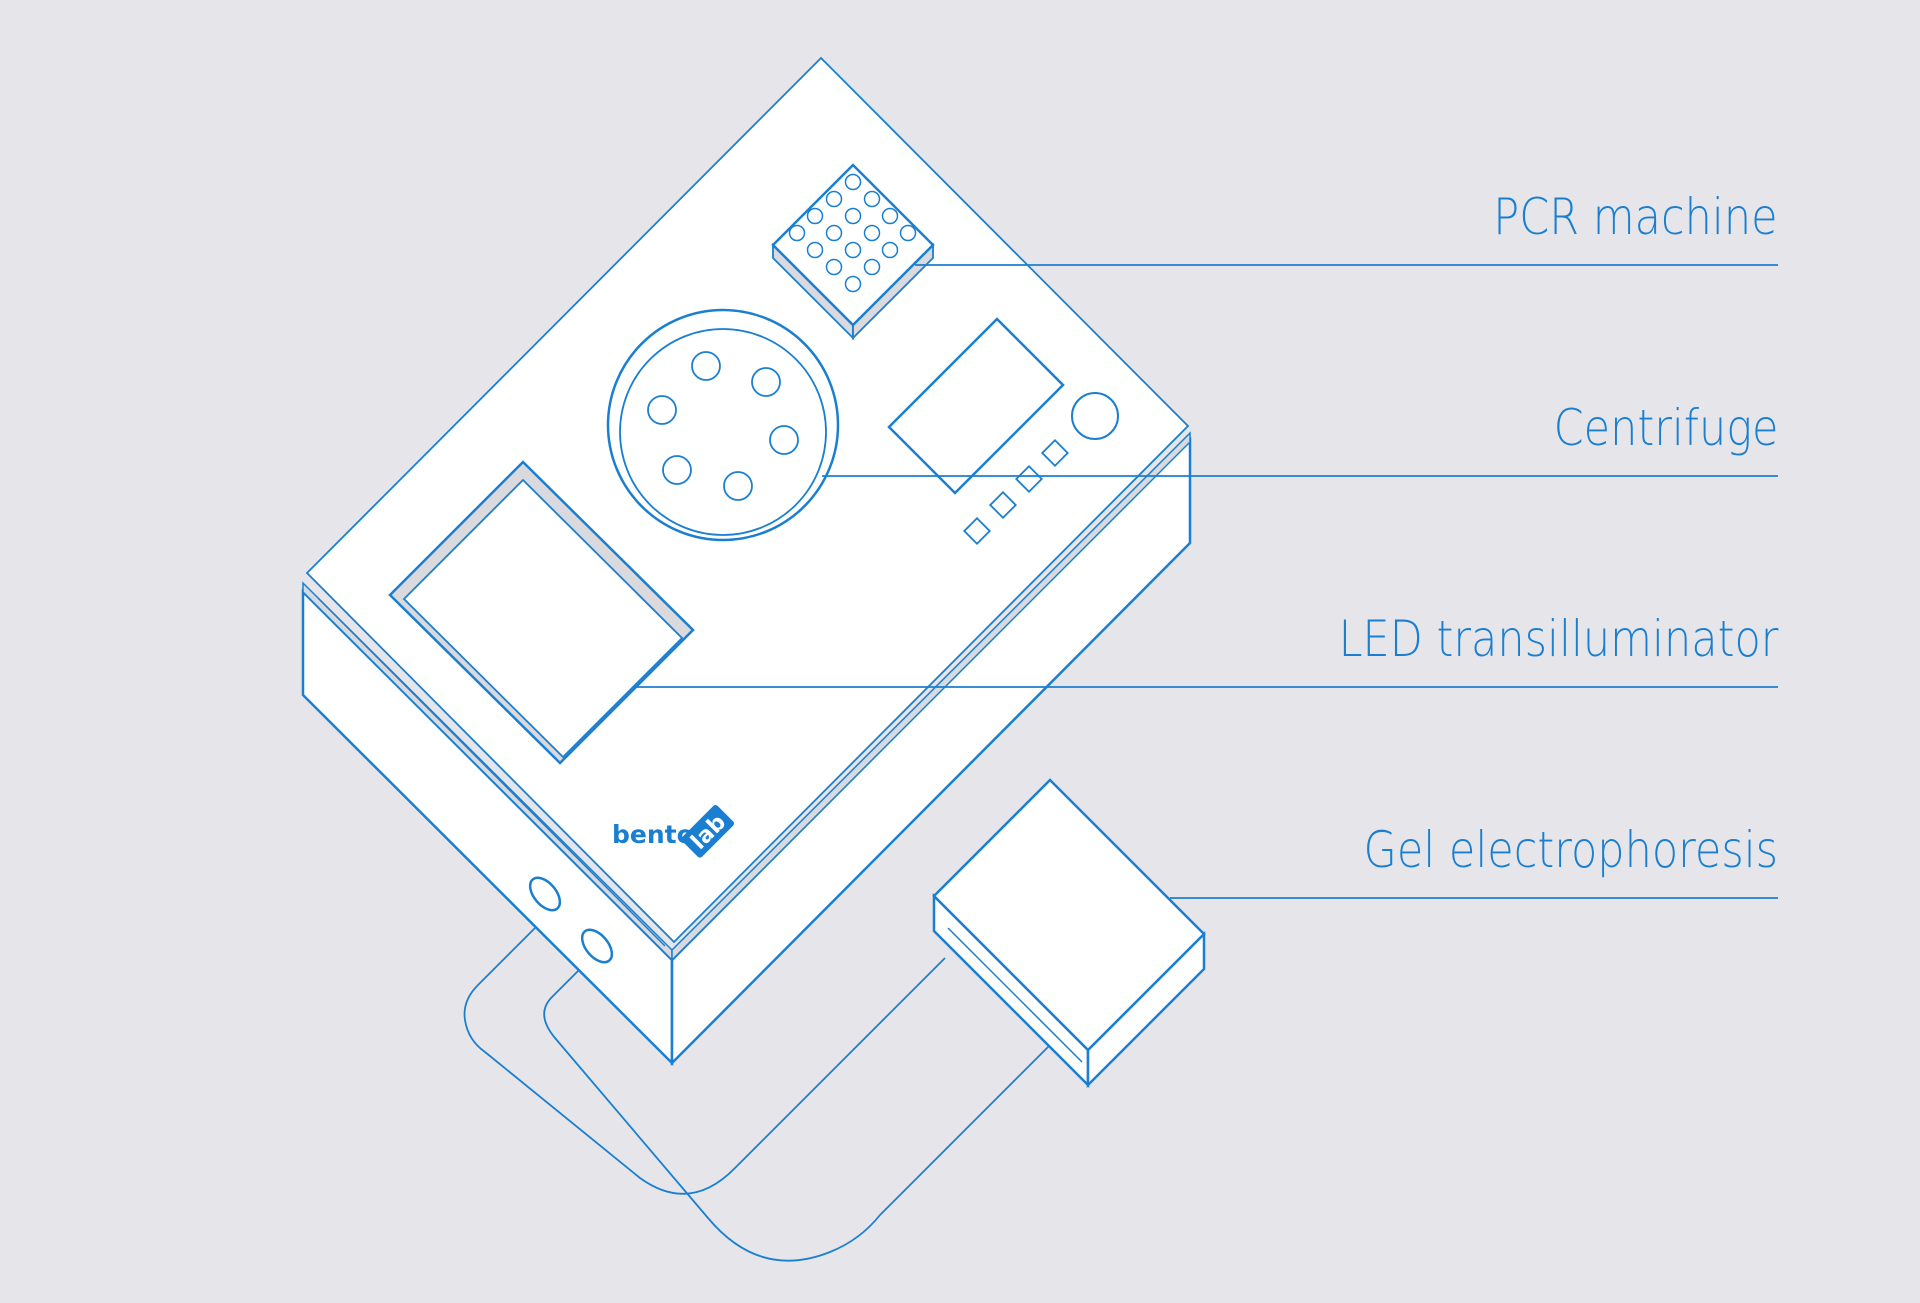  I want to click on pcr-machine, so click(853, 252).